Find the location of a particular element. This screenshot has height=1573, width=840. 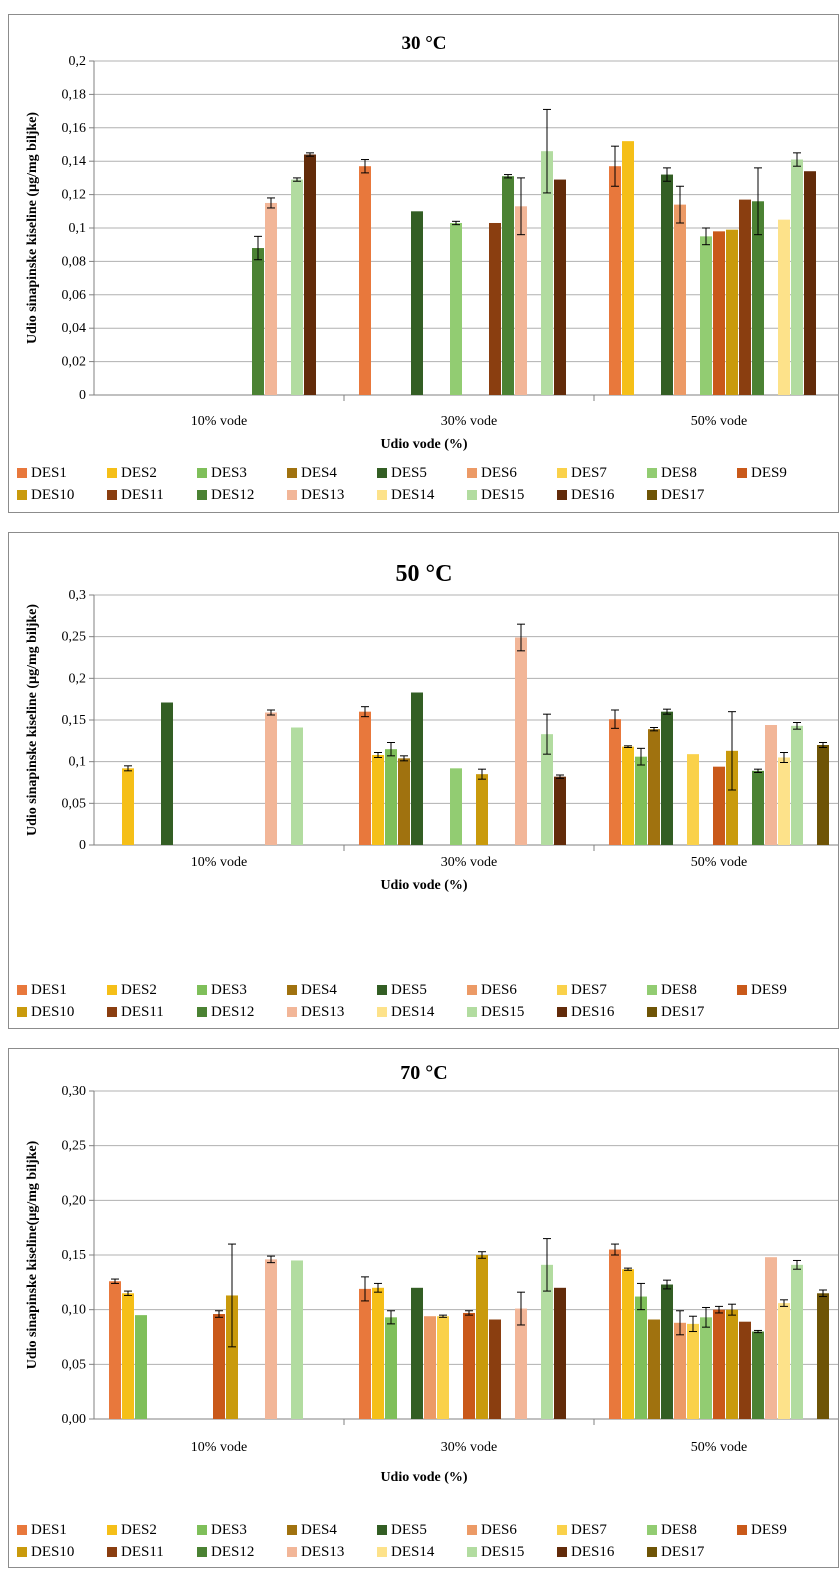

bar-des17 is located at coordinates (823, 1356).